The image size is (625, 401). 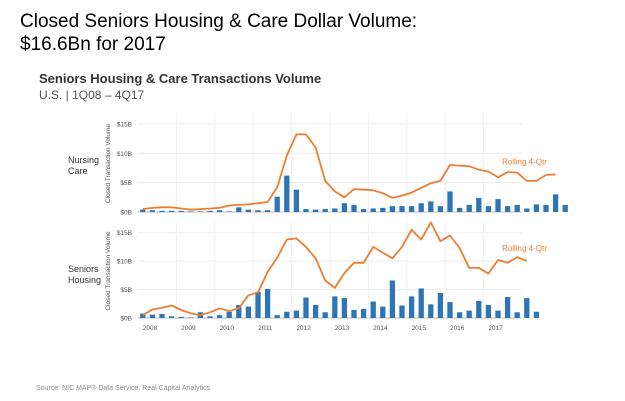 I want to click on panel-label-line: Housing, so click(x=85, y=280).